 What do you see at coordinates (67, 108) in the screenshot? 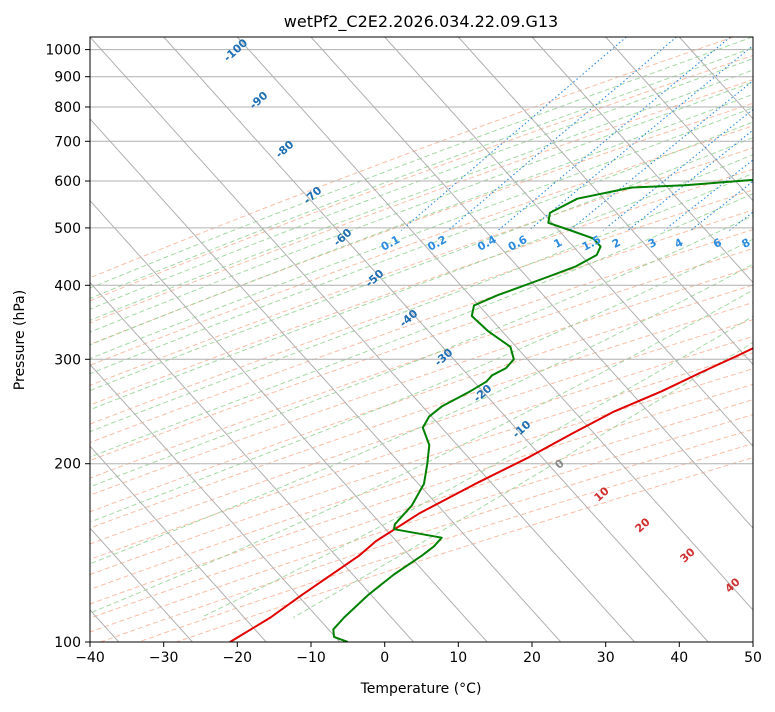
I see `y-tick-label: 800` at bounding box center [67, 108].